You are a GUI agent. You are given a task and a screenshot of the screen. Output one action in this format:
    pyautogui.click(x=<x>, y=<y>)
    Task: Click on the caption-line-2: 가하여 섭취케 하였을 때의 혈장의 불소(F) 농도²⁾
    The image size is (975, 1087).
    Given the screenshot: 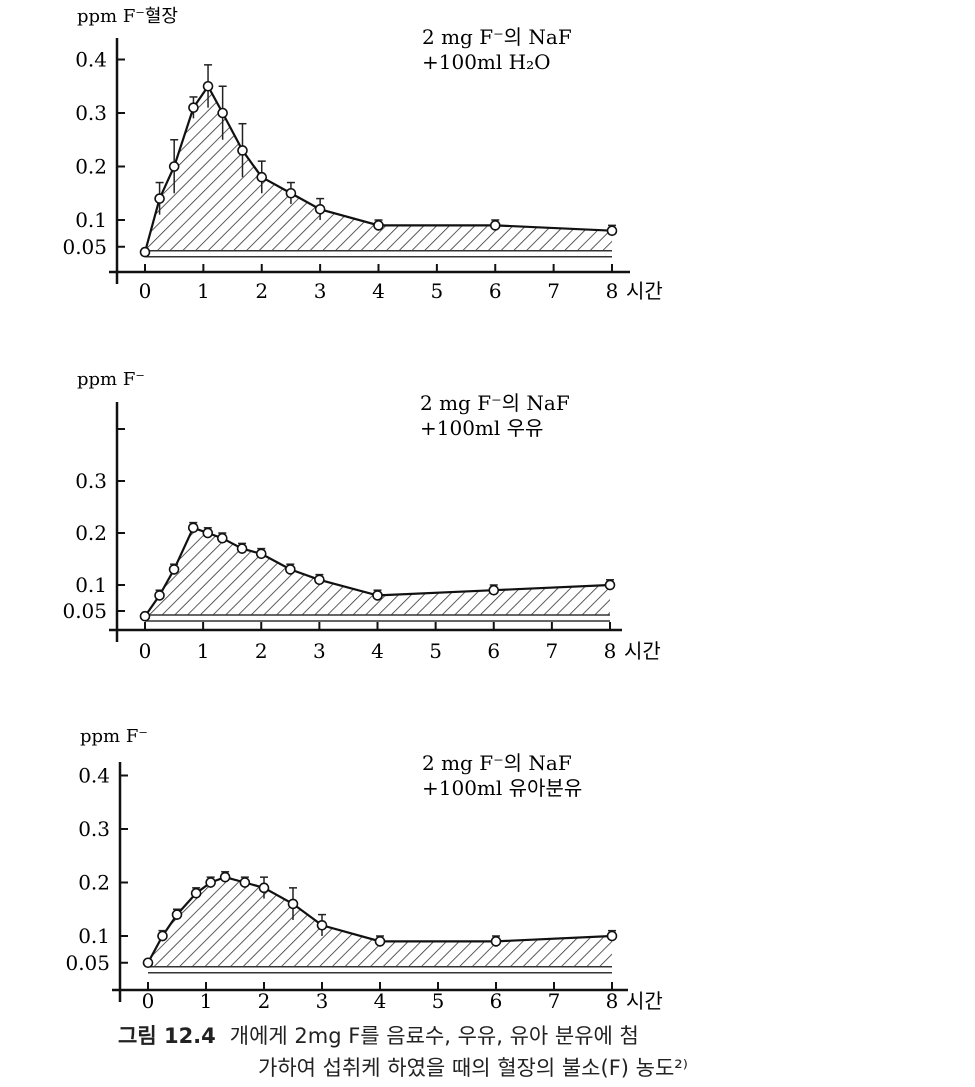 What is the action you would take?
    pyautogui.click(x=473, y=1068)
    